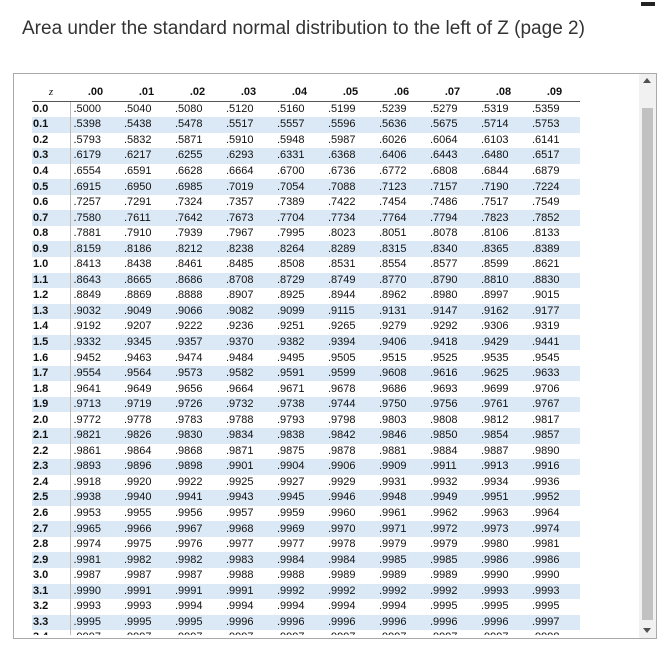  What do you see at coordinates (240, 513) in the screenshot?
I see `table-cell: .9957` at bounding box center [240, 513].